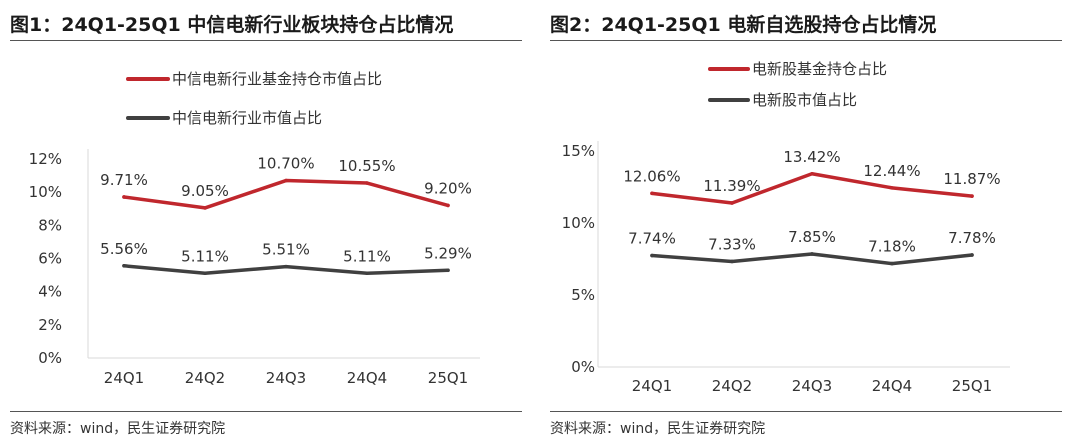 The width and height of the screenshot is (1080, 448). I want to click on data-label: 7.85%, so click(812, 237).